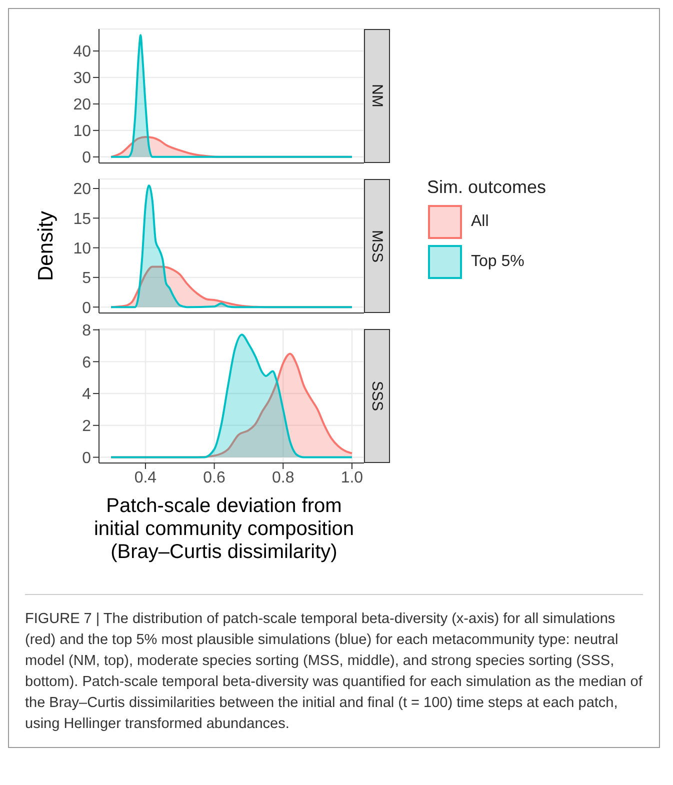 The height and width of the screenshot is (785, 673). What do you see at coordinates (486, 187) in the screenshot?
I see `legend-title: Sim. outcomes` at bounding box center [486, 187].